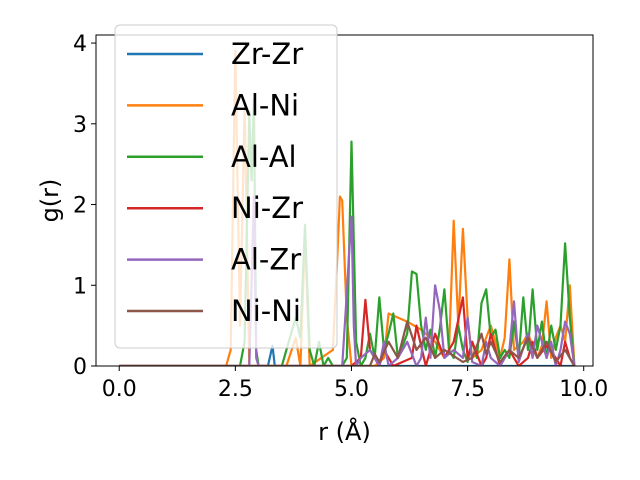 This screenshot has height=480, width=640. What do you see at coordinates (347, 355) in the screenshot?
I see `series-line-zr-zr` at bounding box center [347, 355].